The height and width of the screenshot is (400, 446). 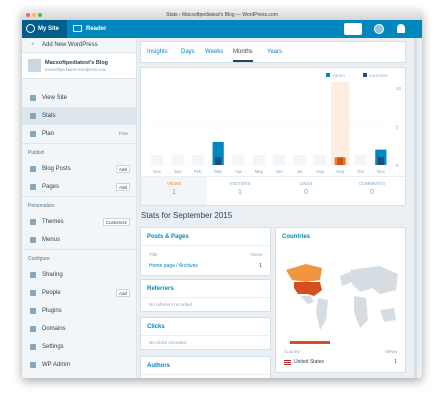 What do you see at coordinates (123, 133) in the screenshot?
I see `plan-badge: Free` at bounding box center [123, 133].